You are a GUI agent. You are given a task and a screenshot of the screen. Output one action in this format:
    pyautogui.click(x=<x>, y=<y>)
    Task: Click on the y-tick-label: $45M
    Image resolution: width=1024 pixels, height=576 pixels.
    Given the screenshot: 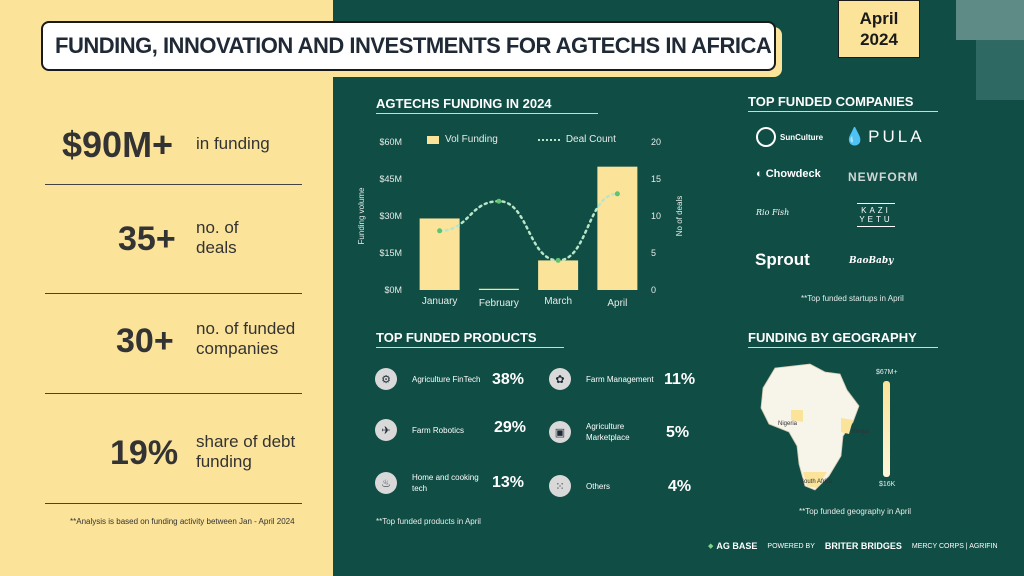 What is the action you would take?
    pyautogui.click(x=390, y=179)
    